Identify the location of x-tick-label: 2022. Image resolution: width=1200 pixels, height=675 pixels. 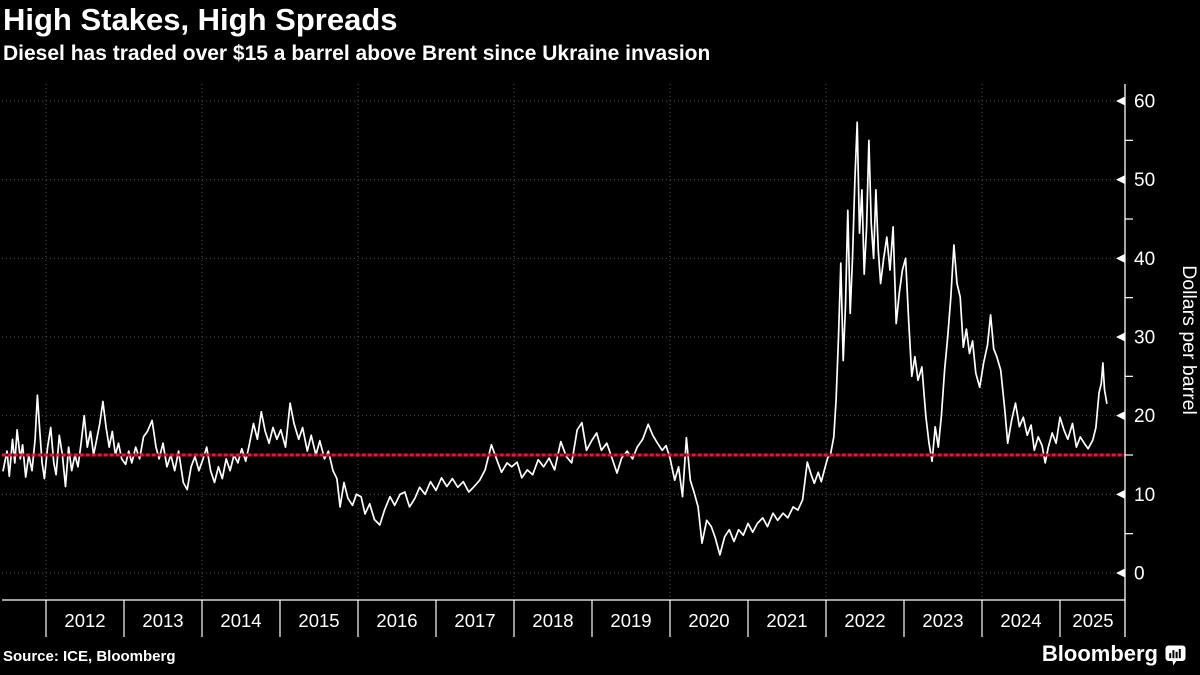
(864, 620).